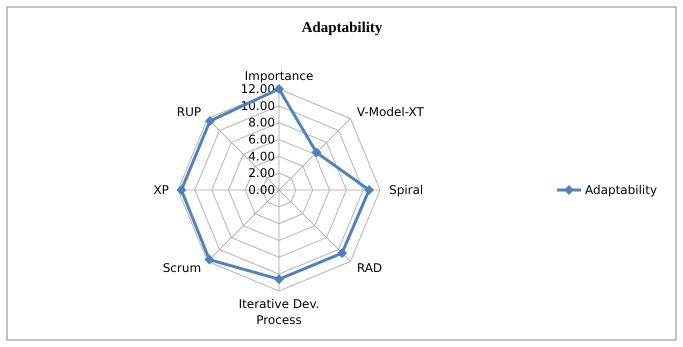  I want to click on y-tick-label: 4.00, so click(261, 156).